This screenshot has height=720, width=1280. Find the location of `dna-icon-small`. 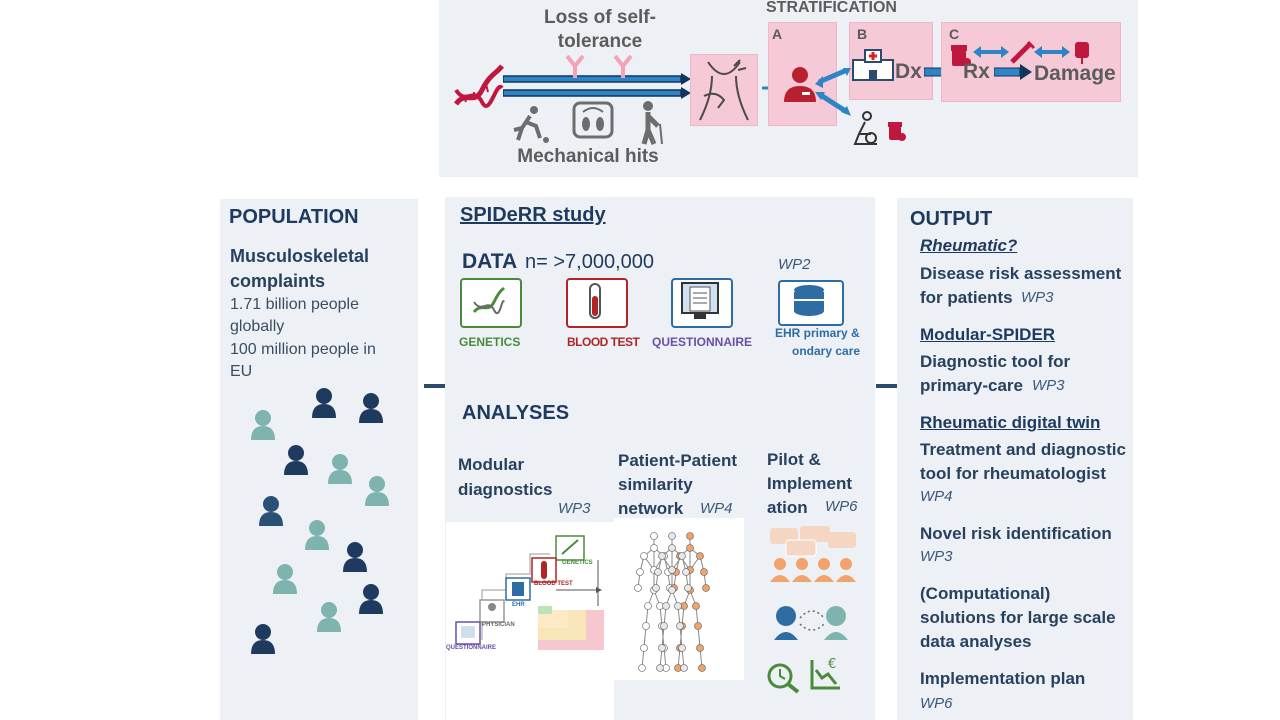

dna-icon-small is located at coordinates (489, 300).